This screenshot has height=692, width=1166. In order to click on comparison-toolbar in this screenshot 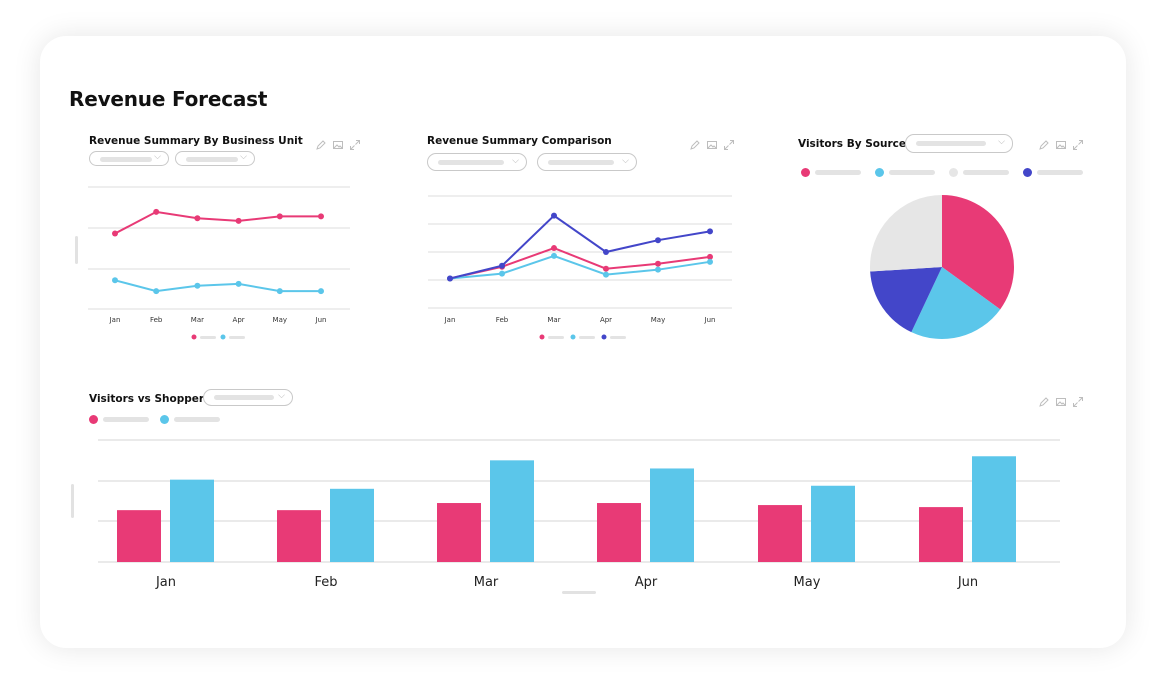, I will do `click(712, 144)`.